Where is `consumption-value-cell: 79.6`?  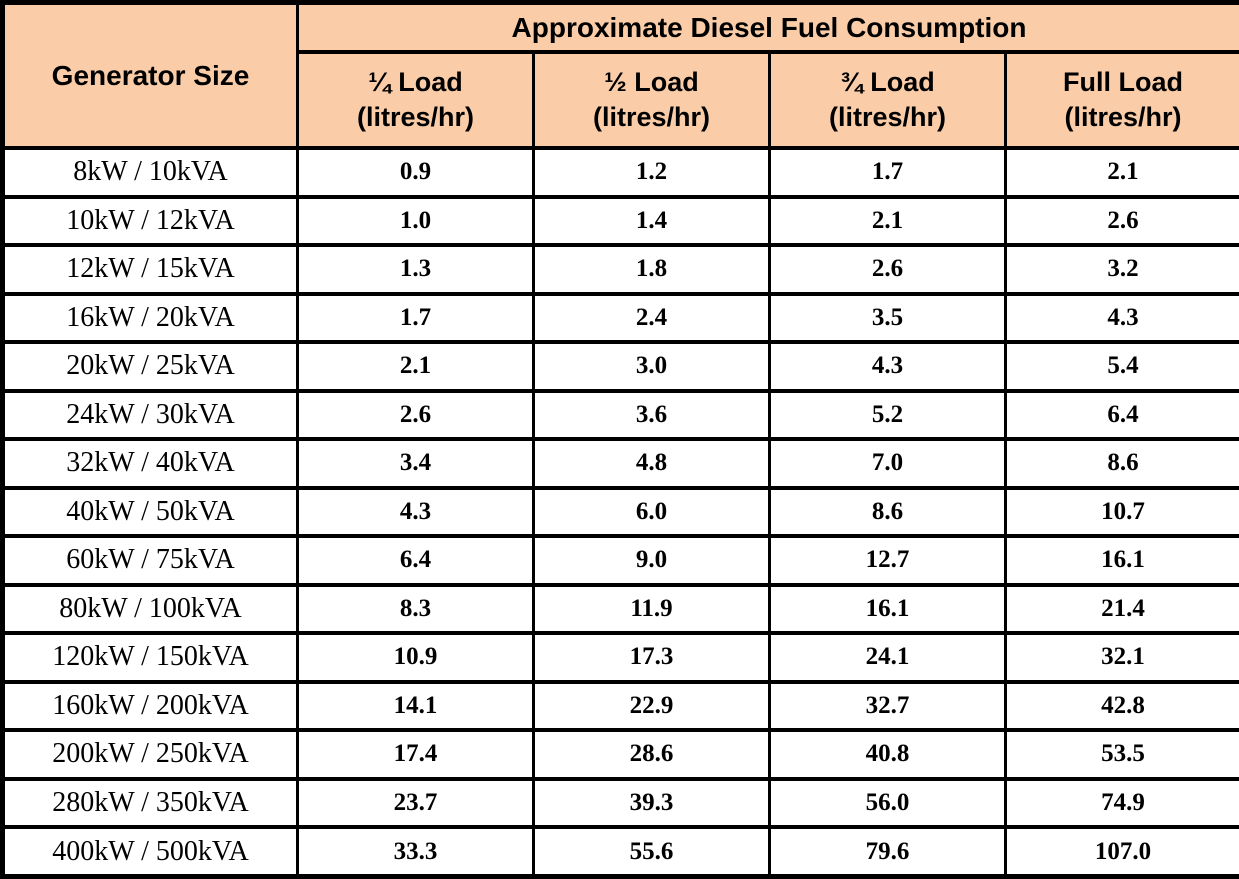 consumption-value-cell: 79.6 is located at coordinates (887, 852).